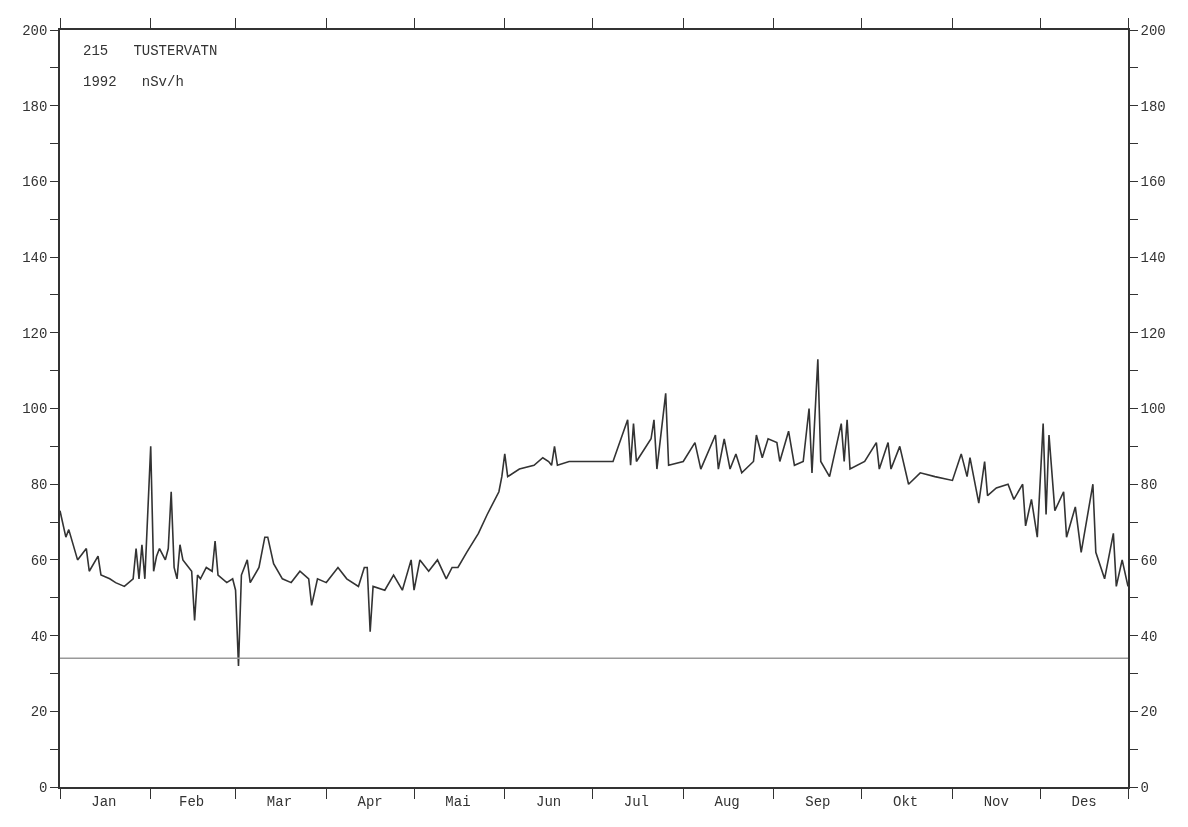  Describe the element at coordinates (636, 801) in the screenshot. I see `x-tick-label: Jul` at that location.